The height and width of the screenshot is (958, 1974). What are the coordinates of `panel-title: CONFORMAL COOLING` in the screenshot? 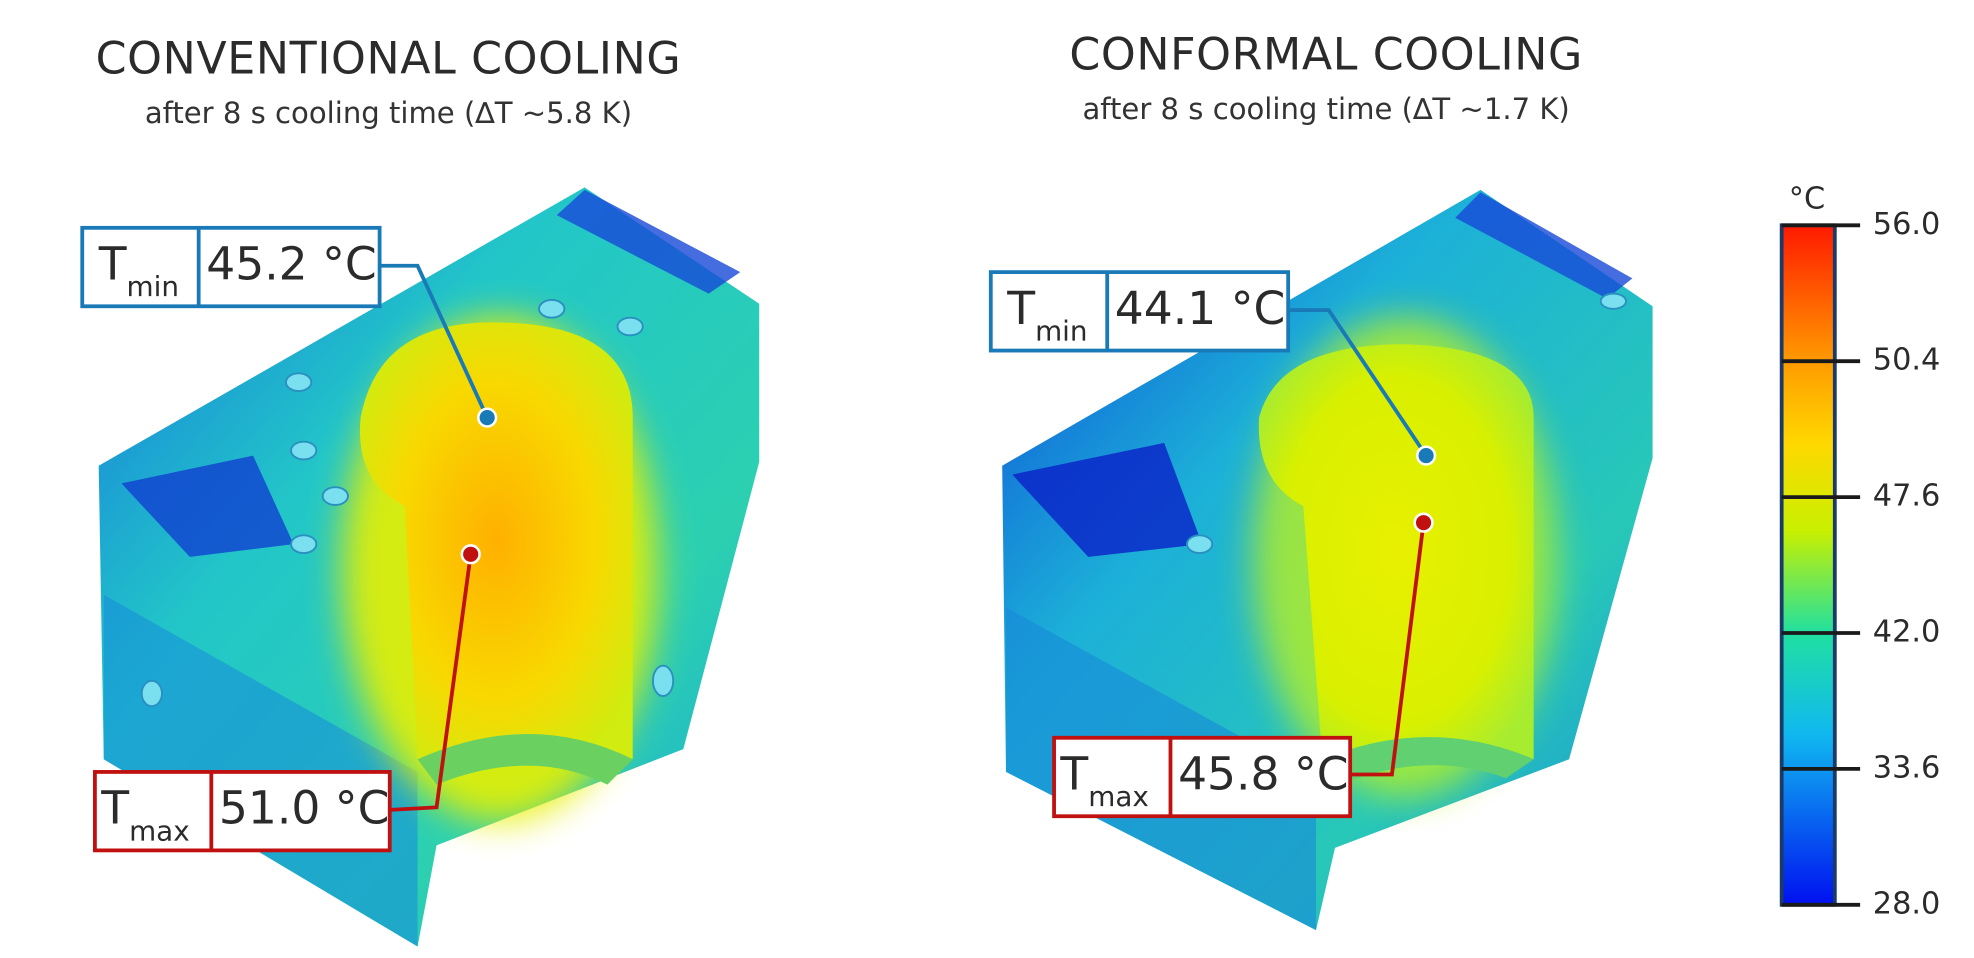 It's located at (1326, 55).